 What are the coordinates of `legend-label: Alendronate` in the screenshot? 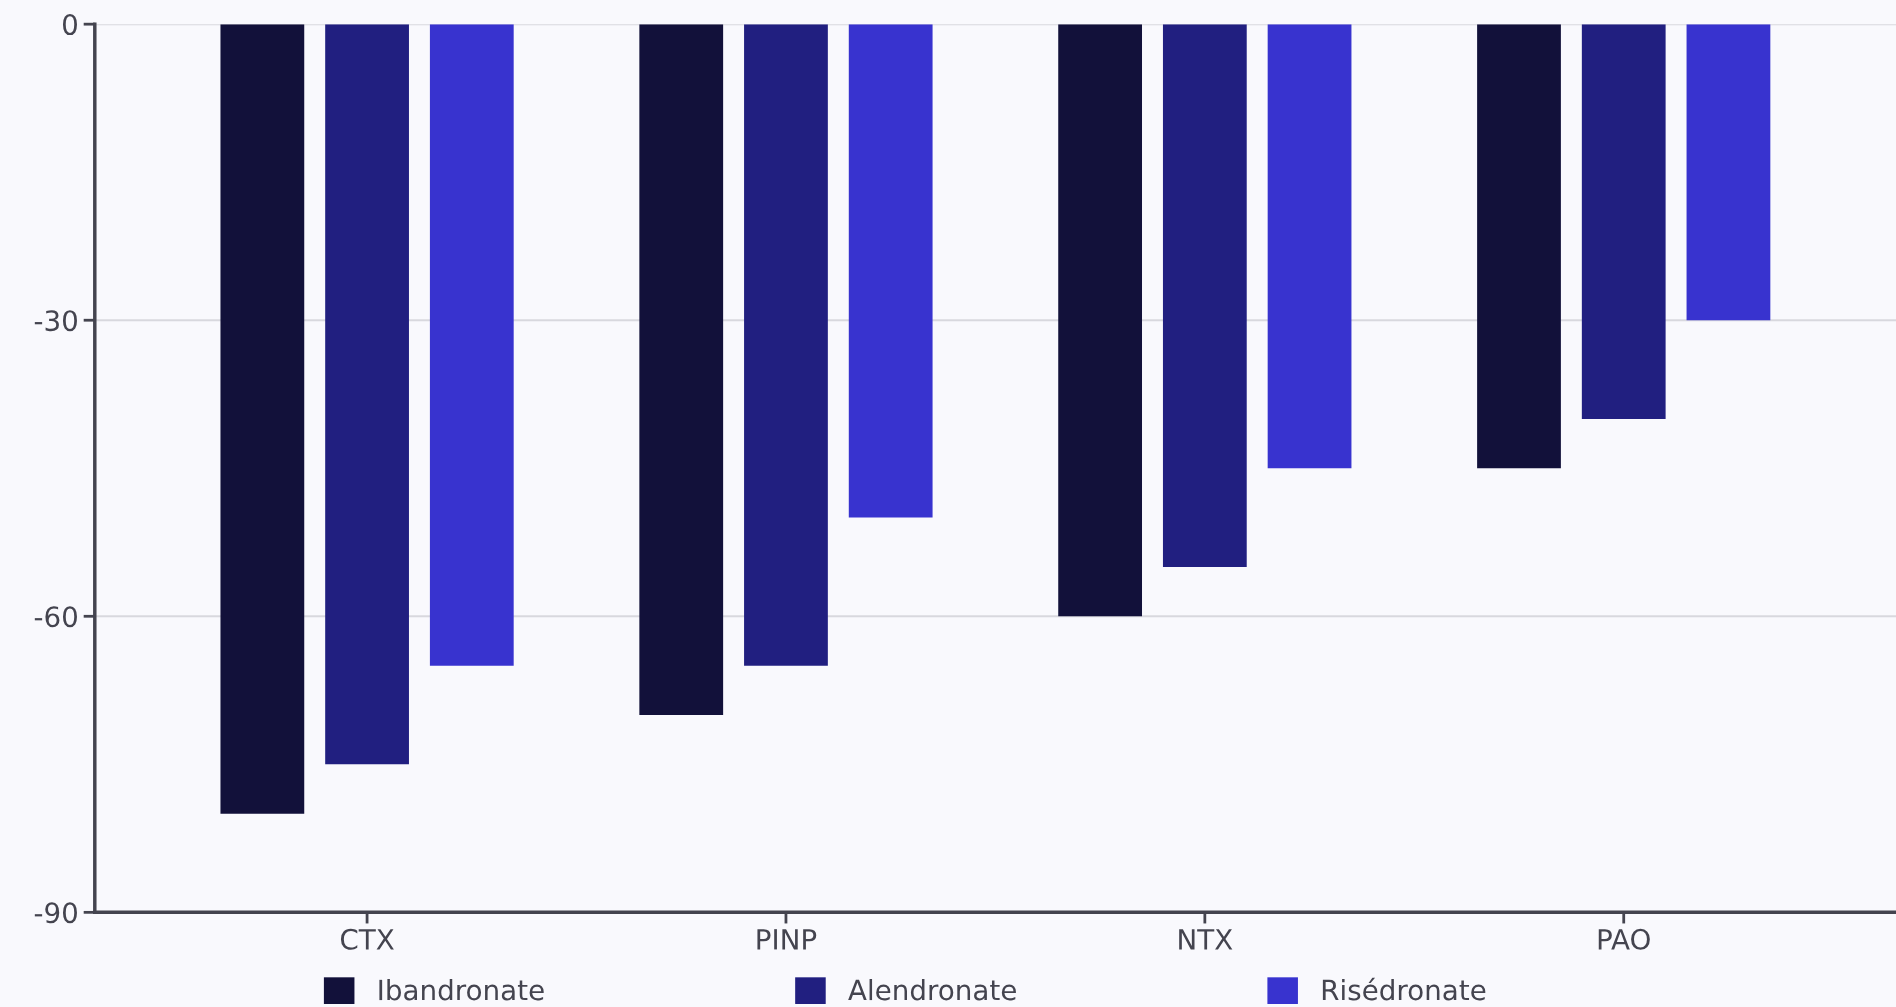 It's located at (932, 989).